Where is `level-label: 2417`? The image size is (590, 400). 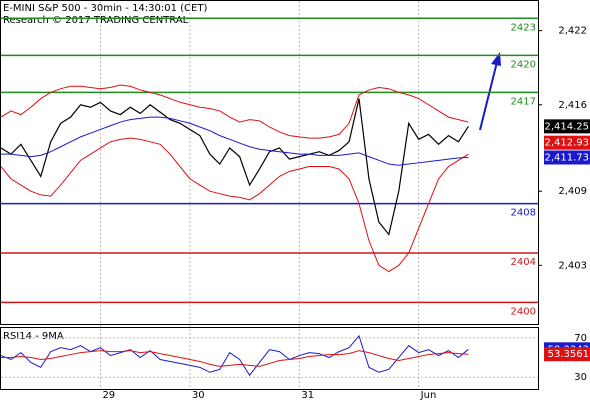 level-label: 2417 is located at coordinates (523, 101).